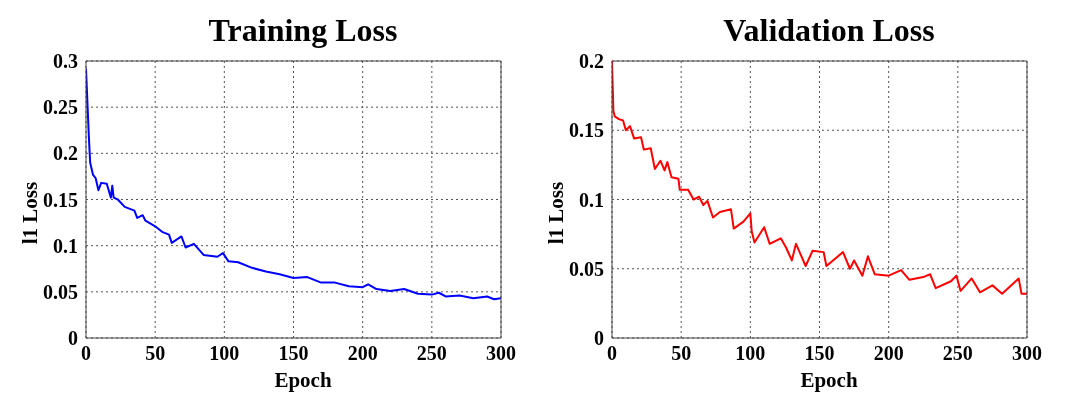  Describe the element at coordinates (829, 30) in the screenshot. I see `chart-title: Validation Loss` at that location.